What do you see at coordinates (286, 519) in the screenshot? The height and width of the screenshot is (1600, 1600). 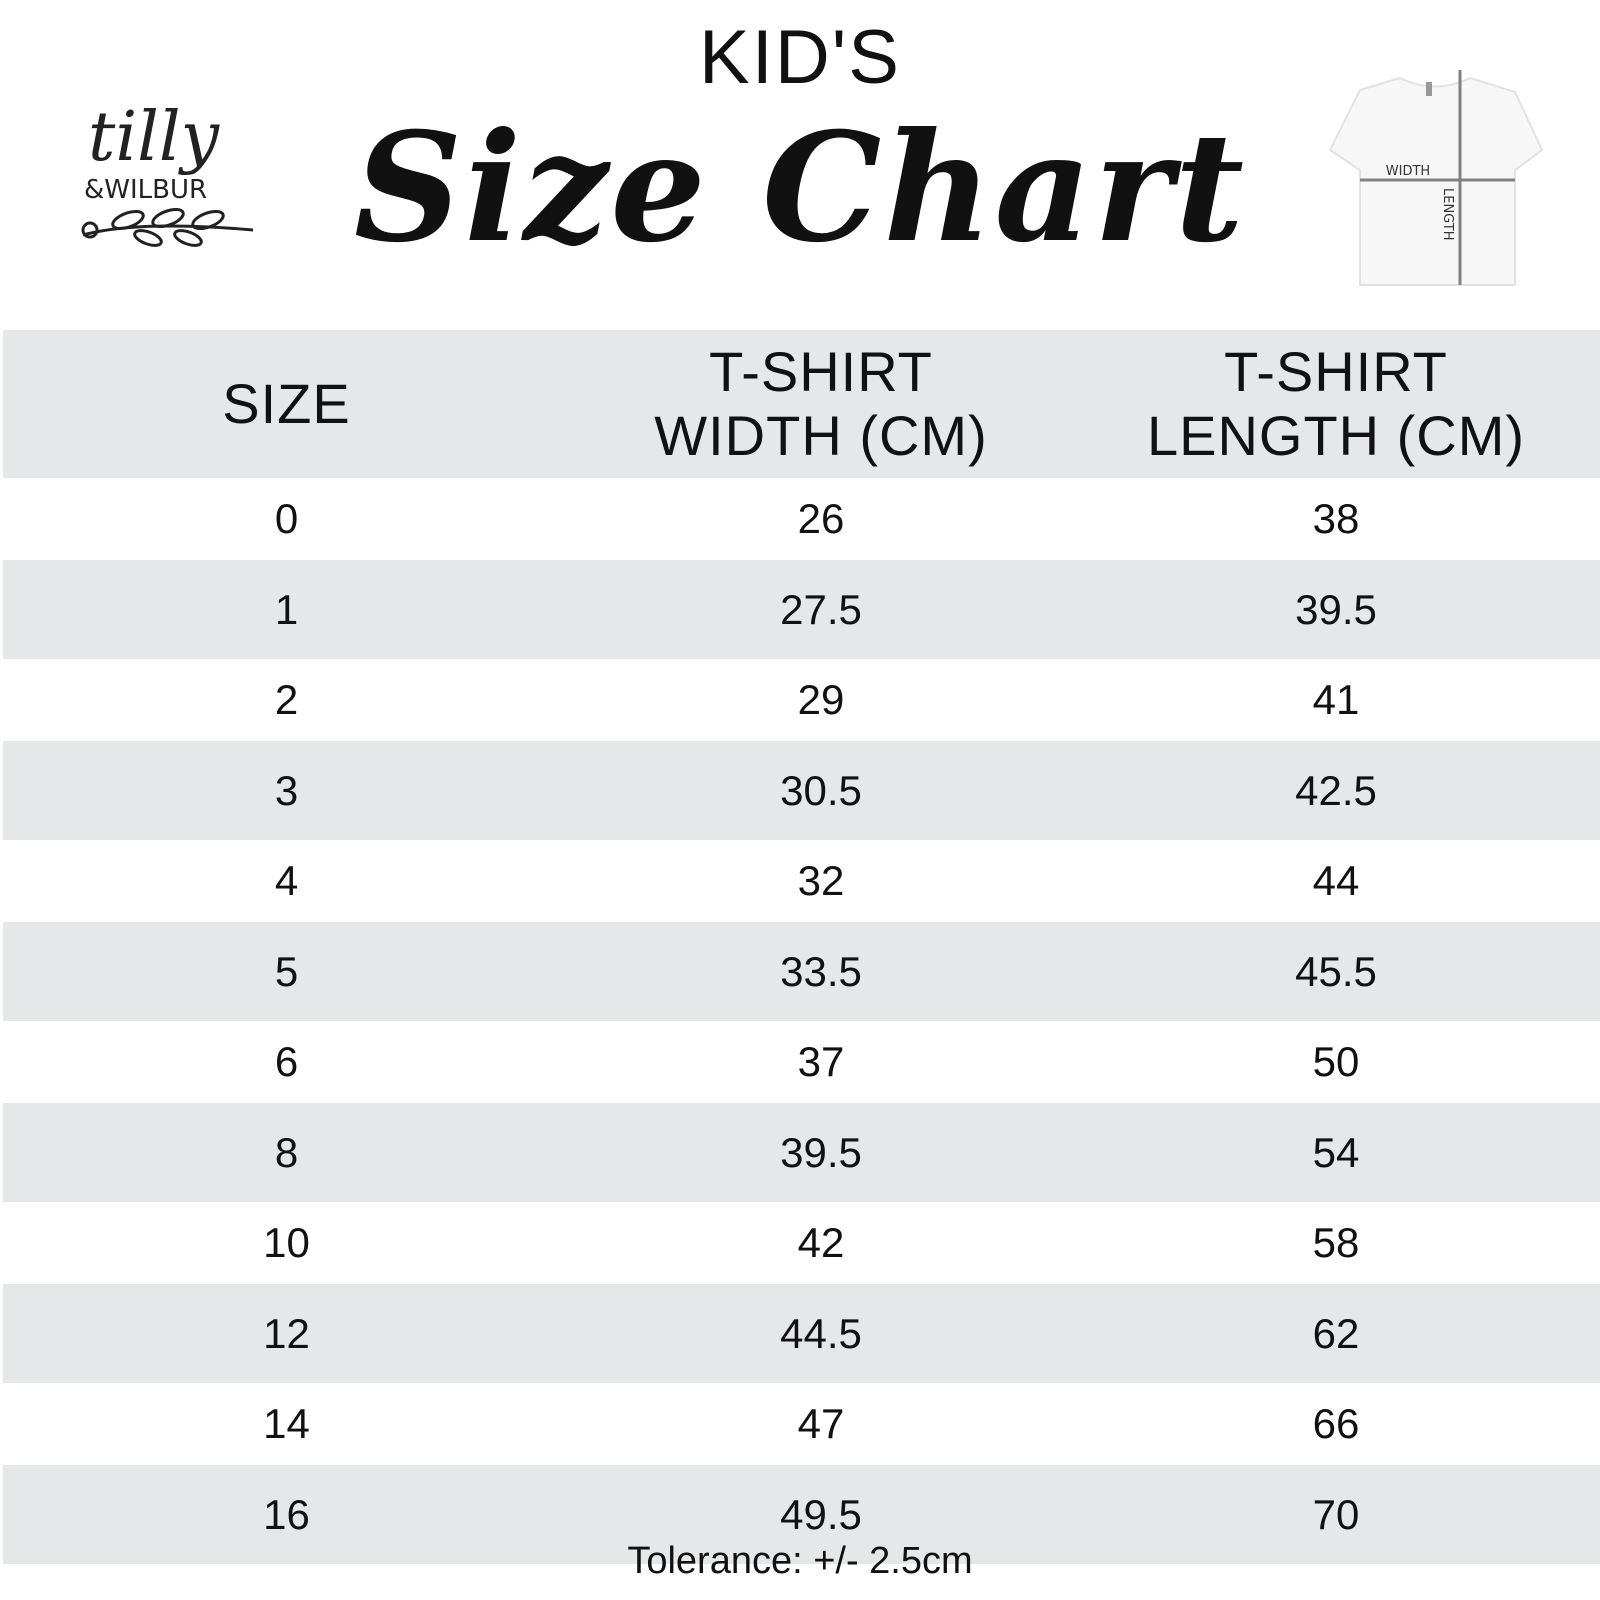 I see `size-cell: 0` at bounding box center [286, 519].